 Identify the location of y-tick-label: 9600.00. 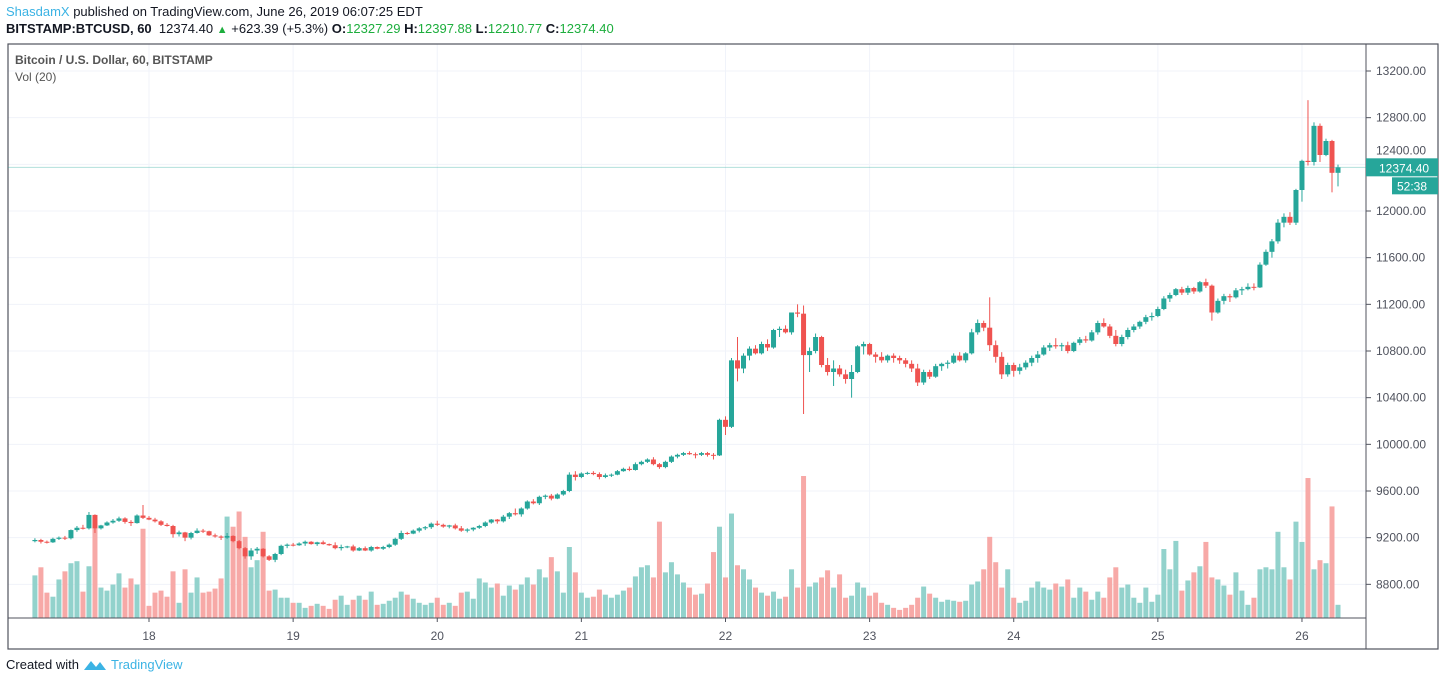
(1398, 491).